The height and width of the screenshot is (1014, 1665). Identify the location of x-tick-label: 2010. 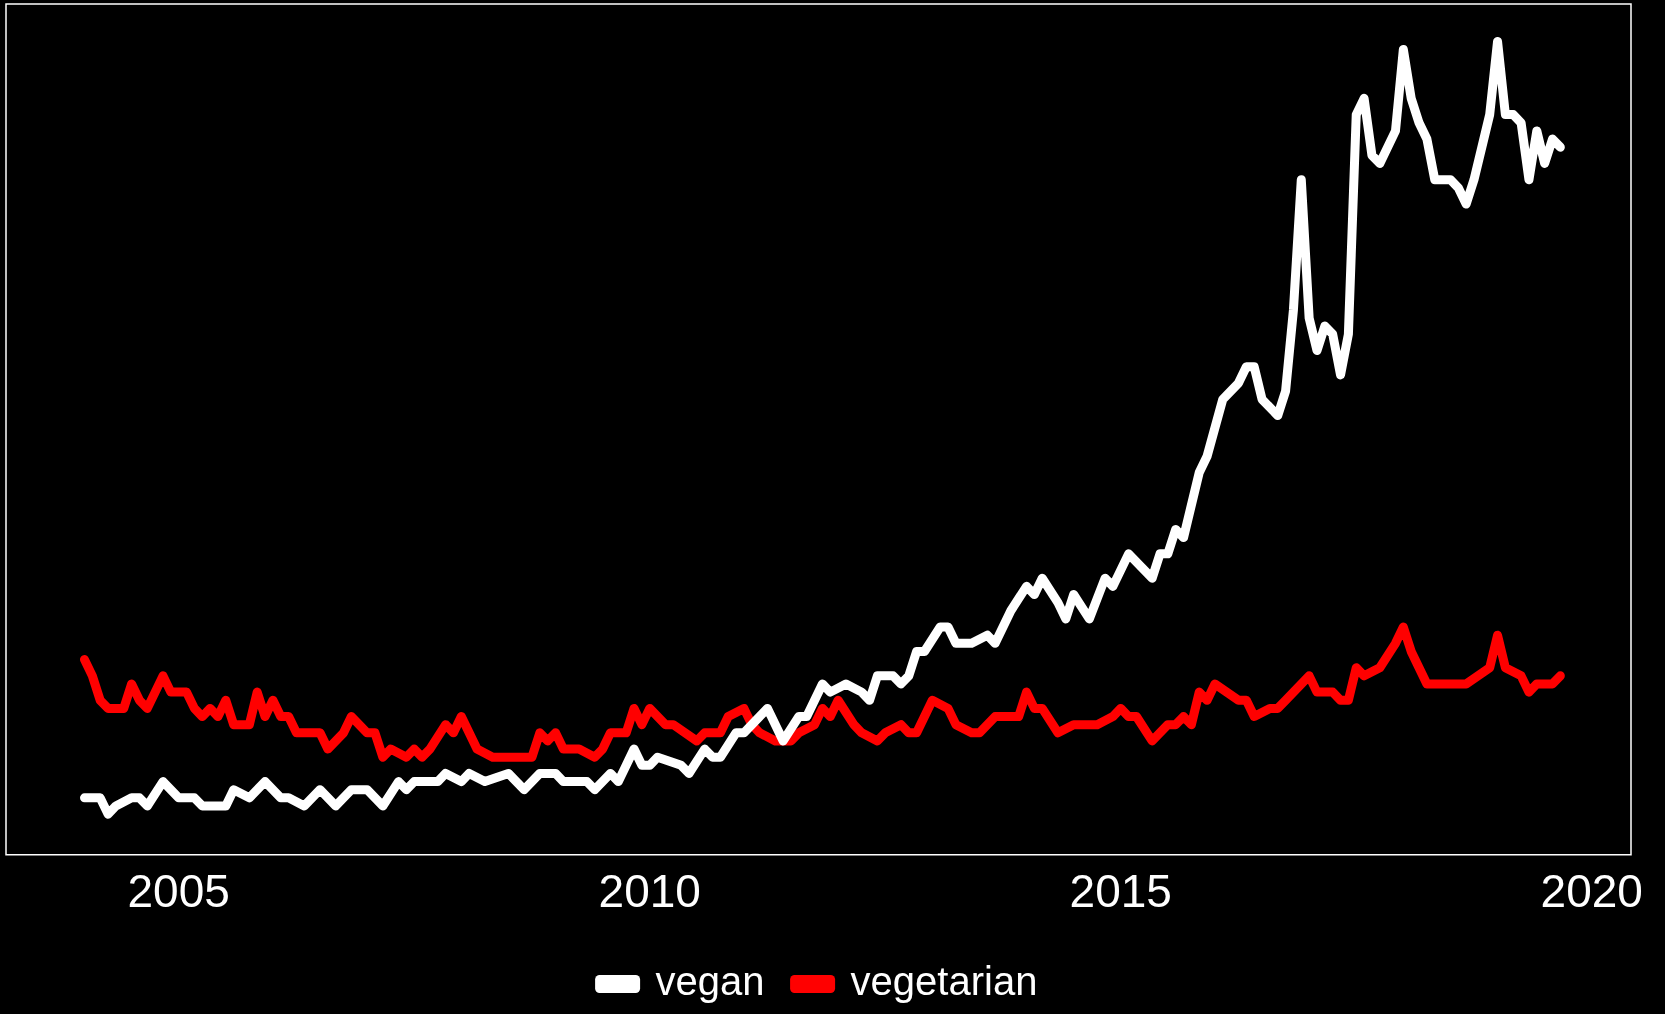
(649, 891).